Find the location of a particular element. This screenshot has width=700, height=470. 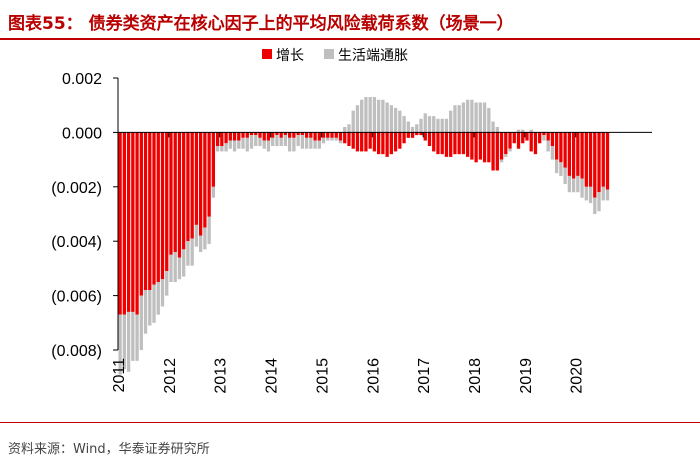

figure-title: 图表55： 债券类资产在核心因子上的平均风险载荷系数（场景一） is located at coordinates (350, 20).